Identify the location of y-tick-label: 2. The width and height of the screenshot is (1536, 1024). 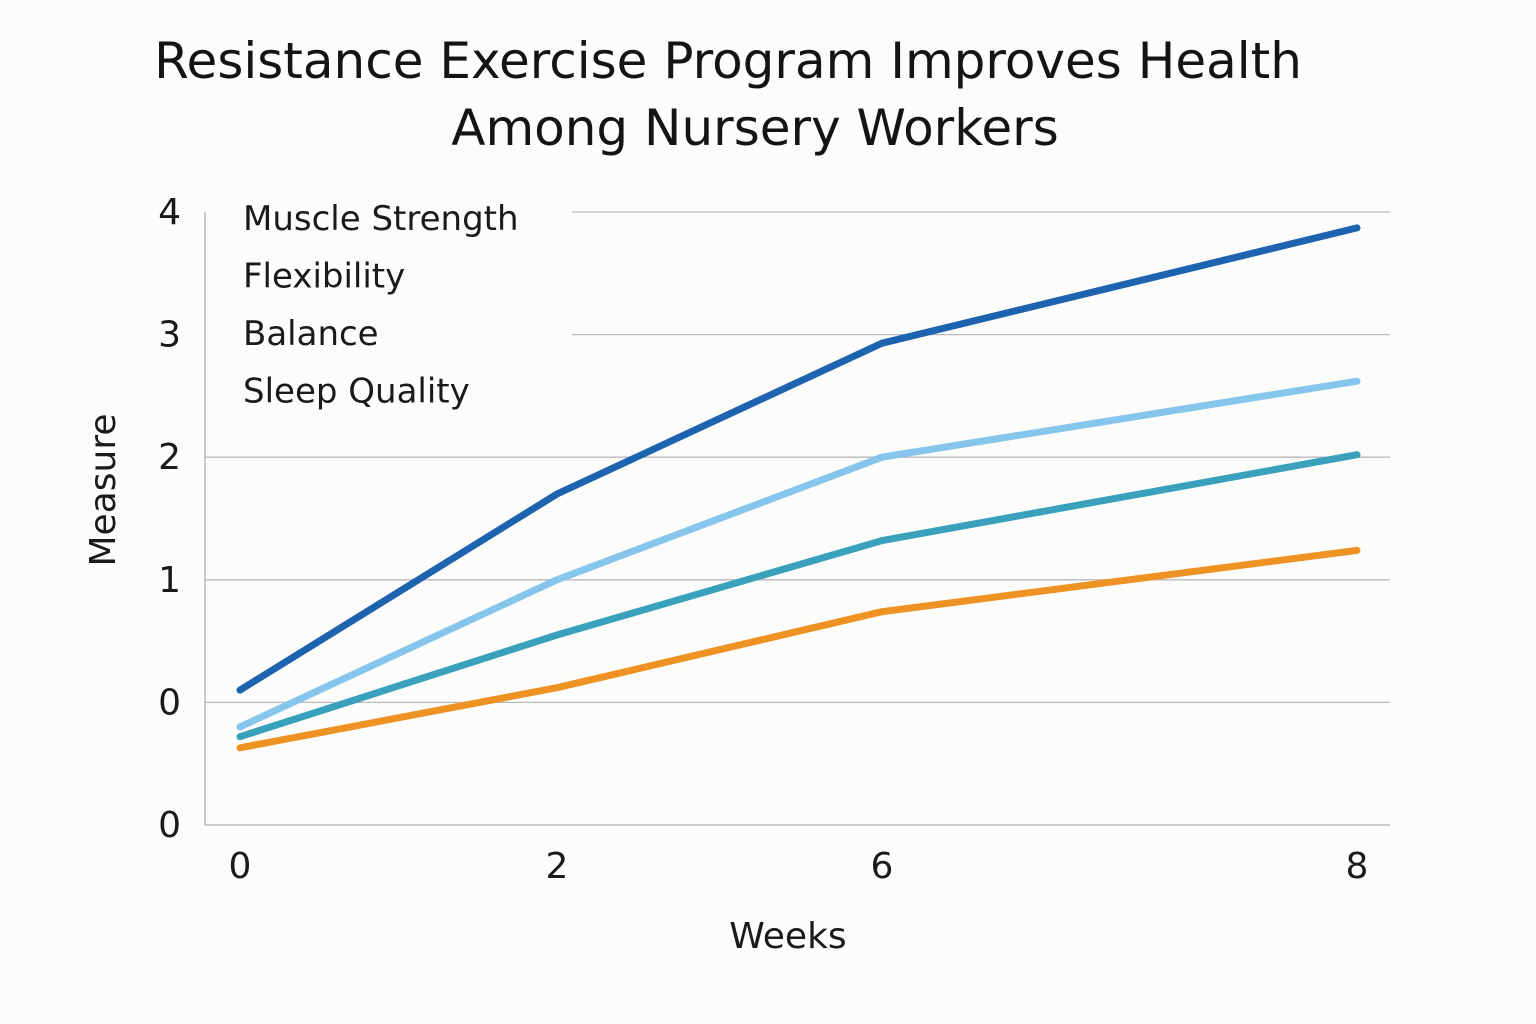
(169, 457).